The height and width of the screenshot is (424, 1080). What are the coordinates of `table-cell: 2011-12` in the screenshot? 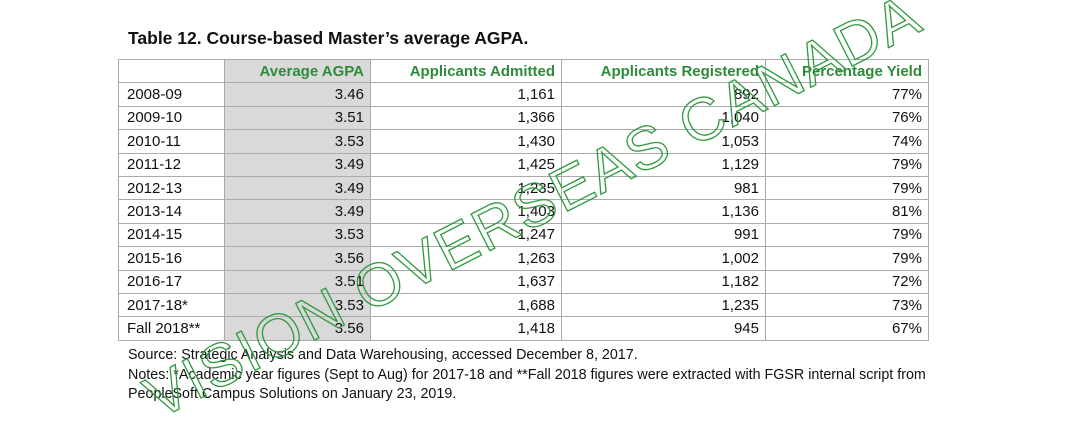 It's located at (171, 164).